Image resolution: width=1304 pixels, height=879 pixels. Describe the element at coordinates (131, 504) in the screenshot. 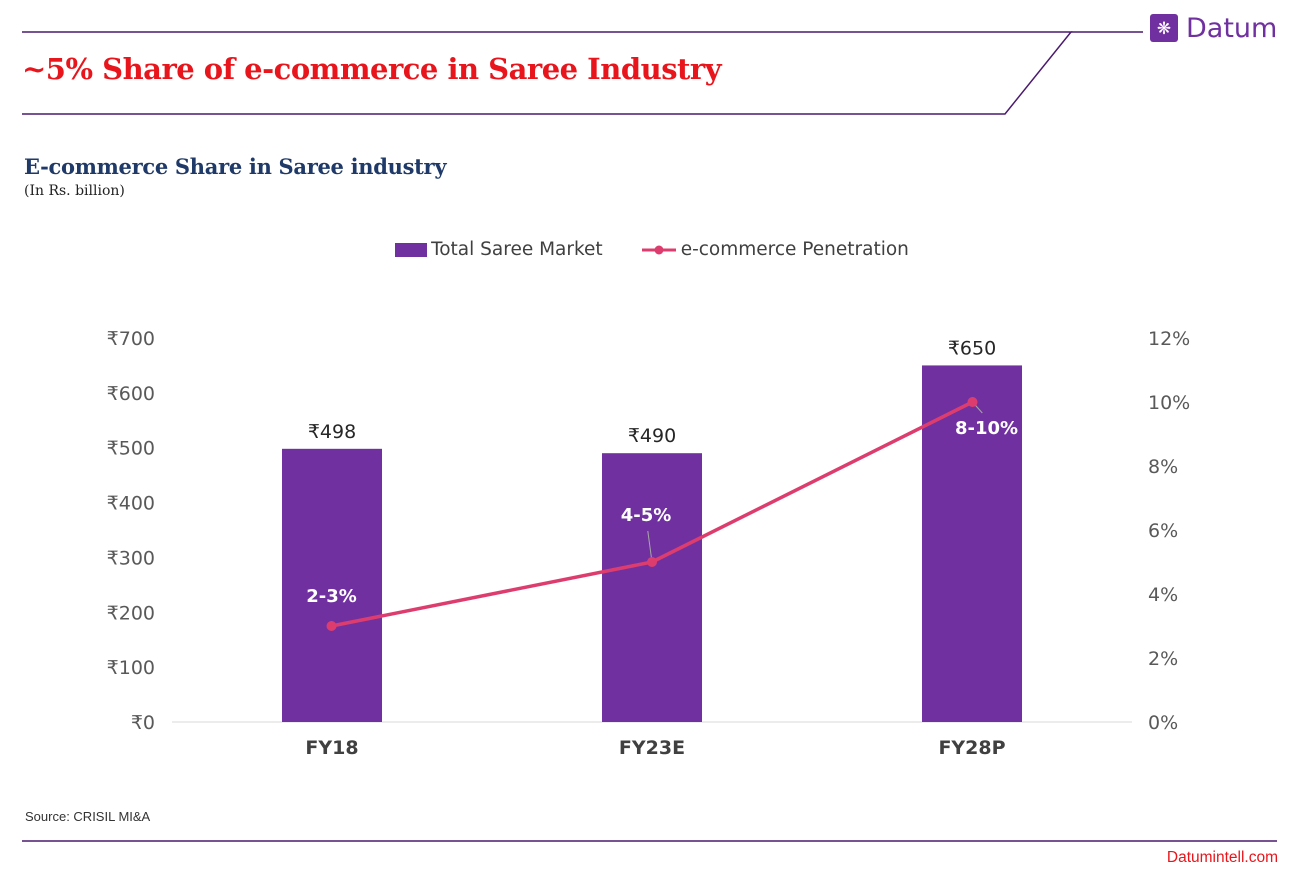

I see `y-tick-label: ₹400` at that location.